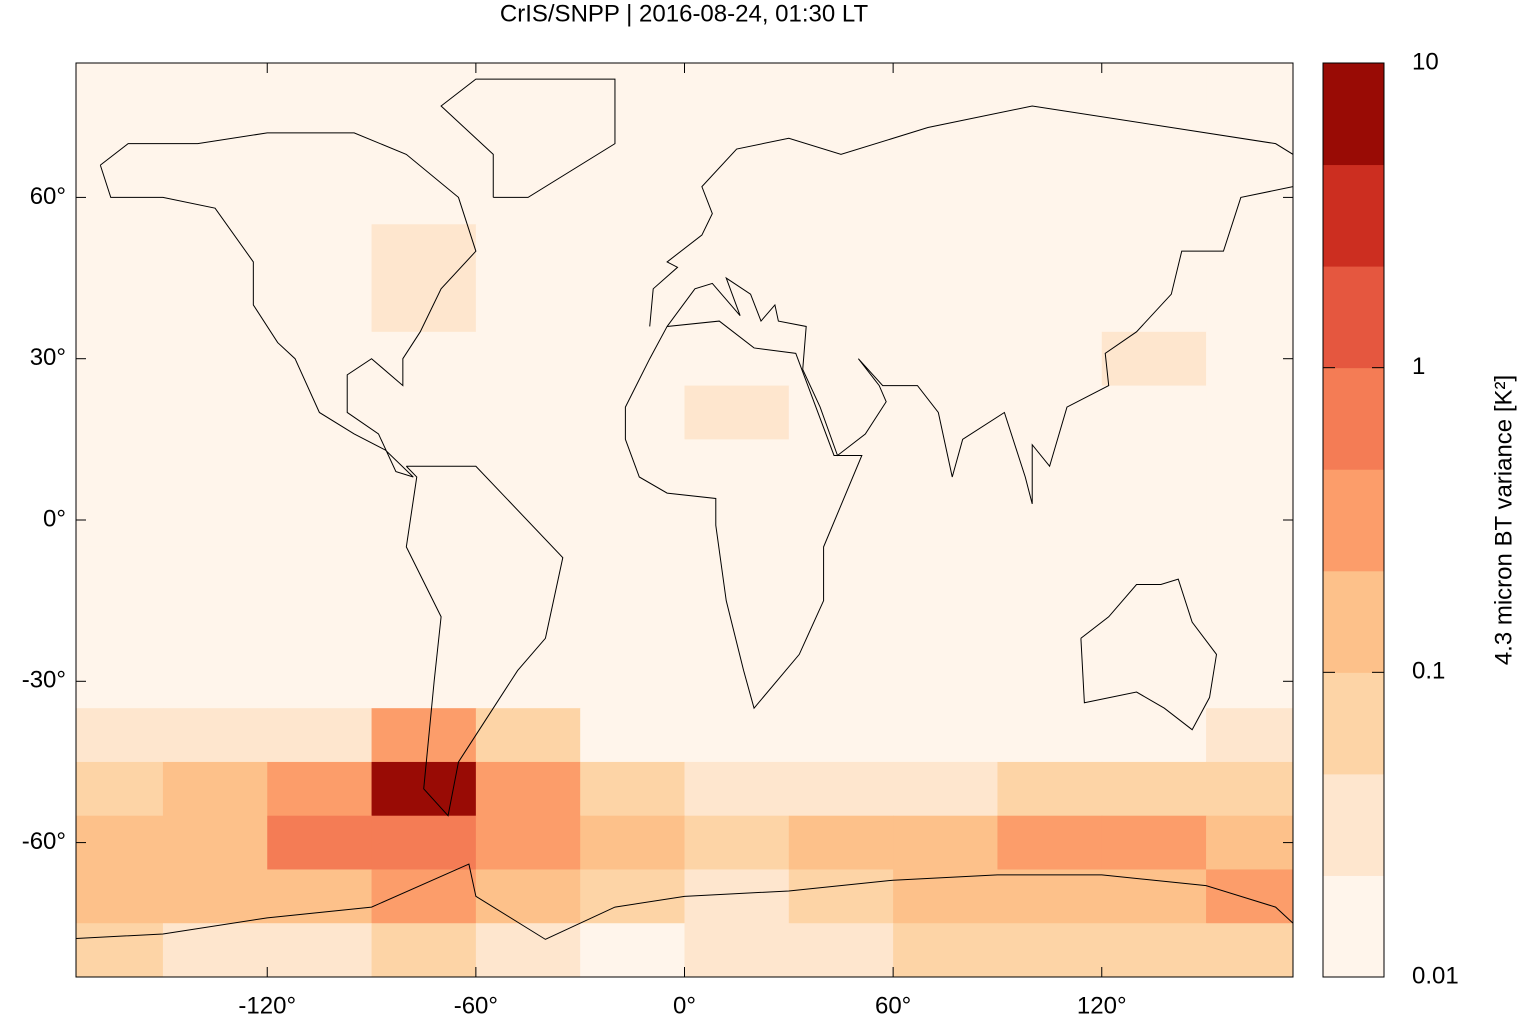  What do you see at coordinates (44, 680) in the screenshot?
I see `y-tick-label: -30°` at bounding box center [44, 680].